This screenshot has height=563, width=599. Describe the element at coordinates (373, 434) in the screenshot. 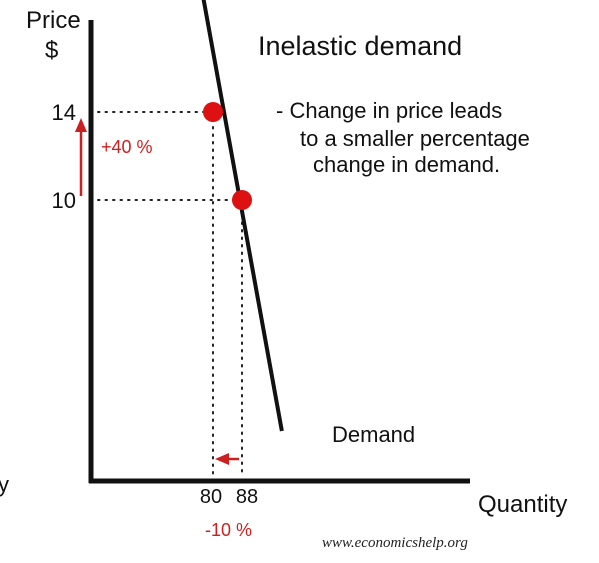

I see `demand-series-label: Demand` at that location.